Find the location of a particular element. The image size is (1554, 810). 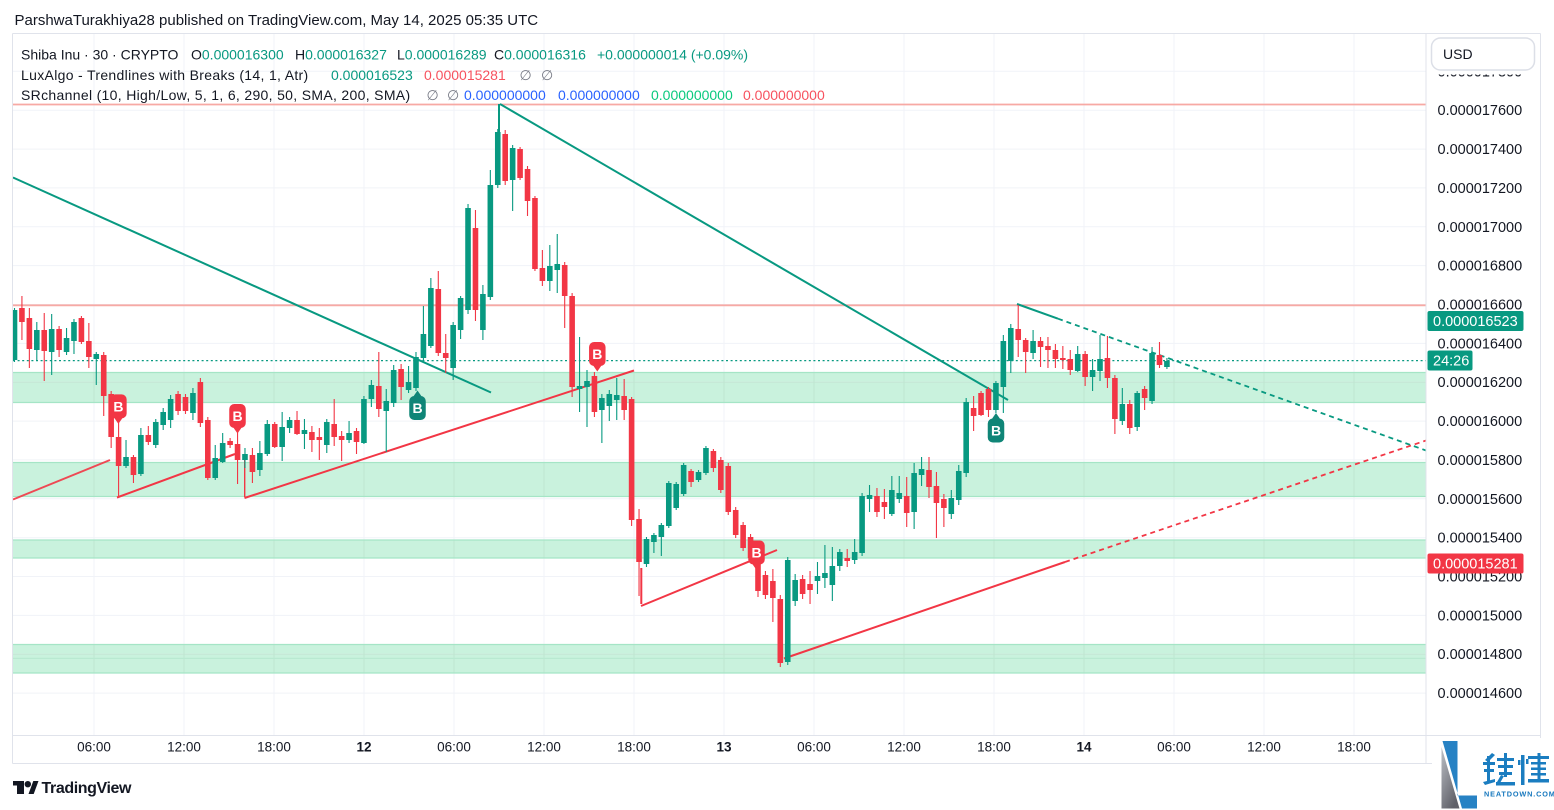

svg-text: O0.000016300 is located at coordinates (237, 55).